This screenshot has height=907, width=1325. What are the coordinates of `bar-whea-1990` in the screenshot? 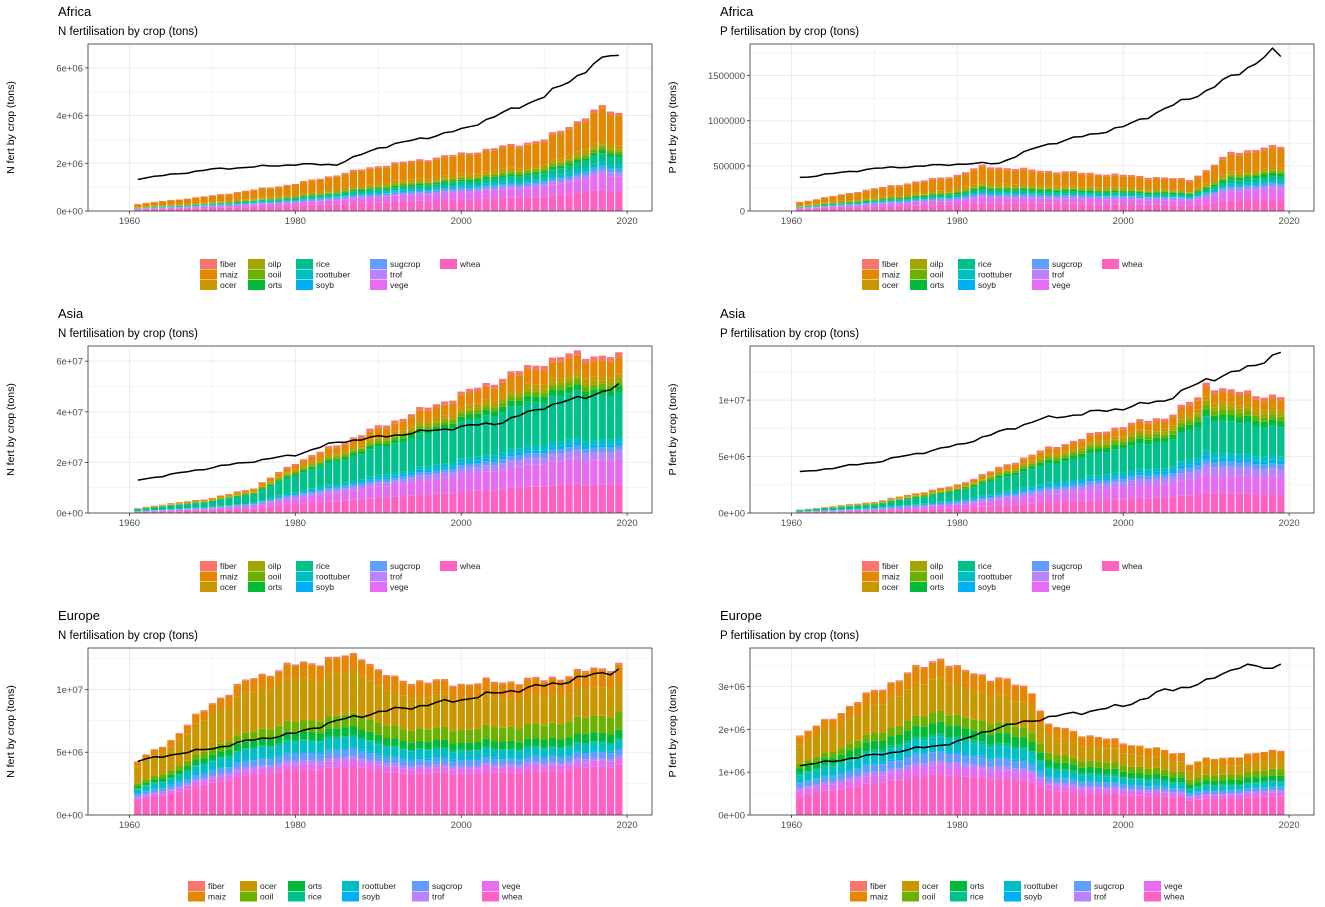 It's located at (1040, 207).